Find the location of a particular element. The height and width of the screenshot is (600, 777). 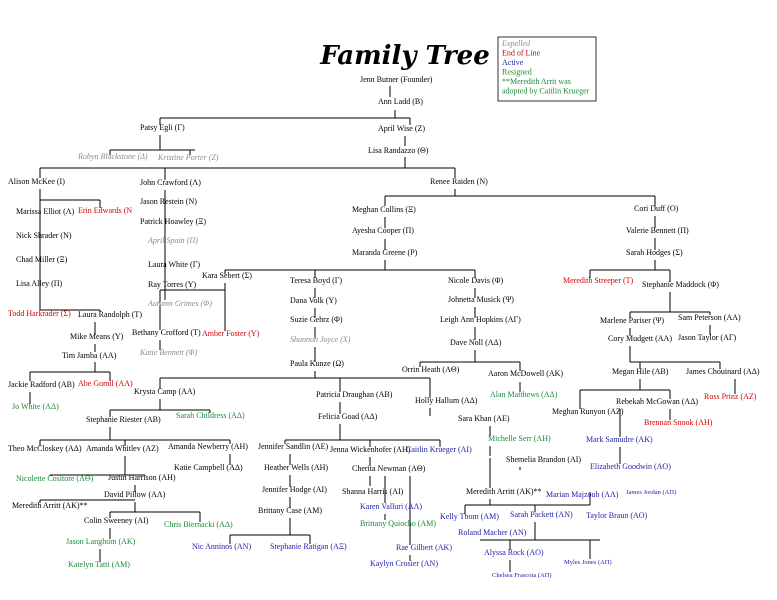

person: Shannon Joyce (X) is located at coordinates (320, 339).